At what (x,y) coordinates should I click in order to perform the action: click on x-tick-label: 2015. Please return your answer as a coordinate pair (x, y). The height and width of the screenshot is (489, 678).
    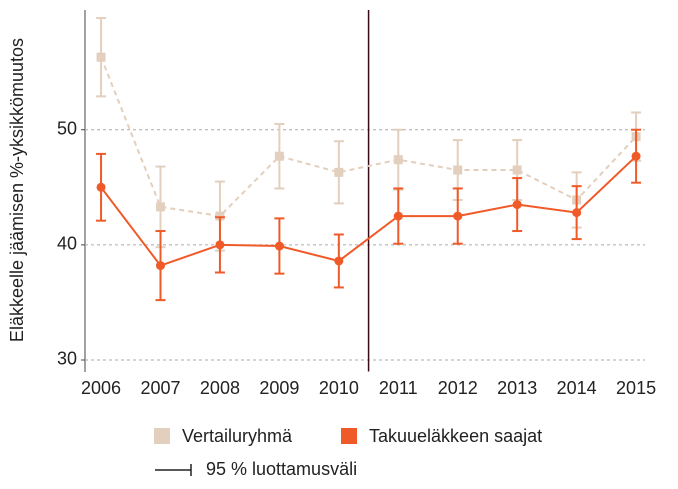
    Looking at the image, I should click on (636, 388).